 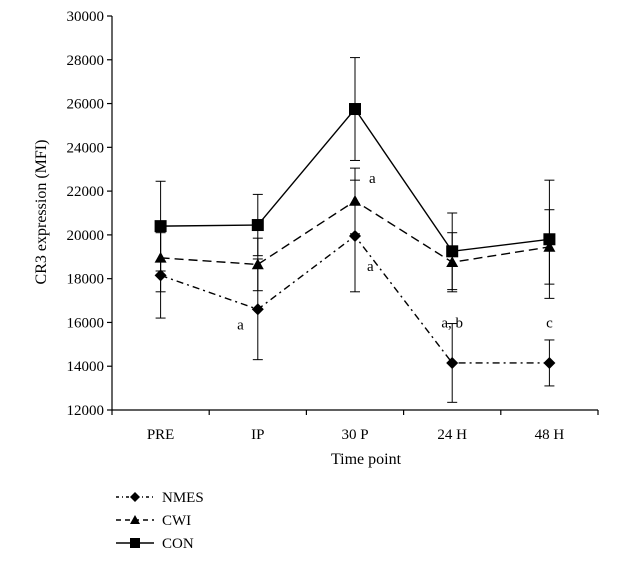 I want to click on legend-item-nmes: NMES, so click(x=160, y=498).